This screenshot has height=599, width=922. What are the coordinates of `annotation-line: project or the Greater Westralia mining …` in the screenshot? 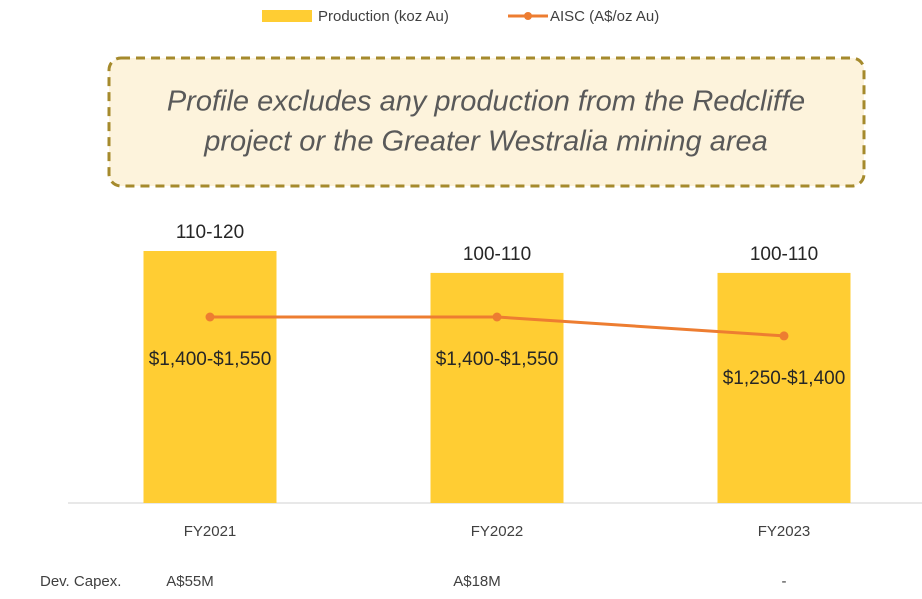 It's located at (485, 142).